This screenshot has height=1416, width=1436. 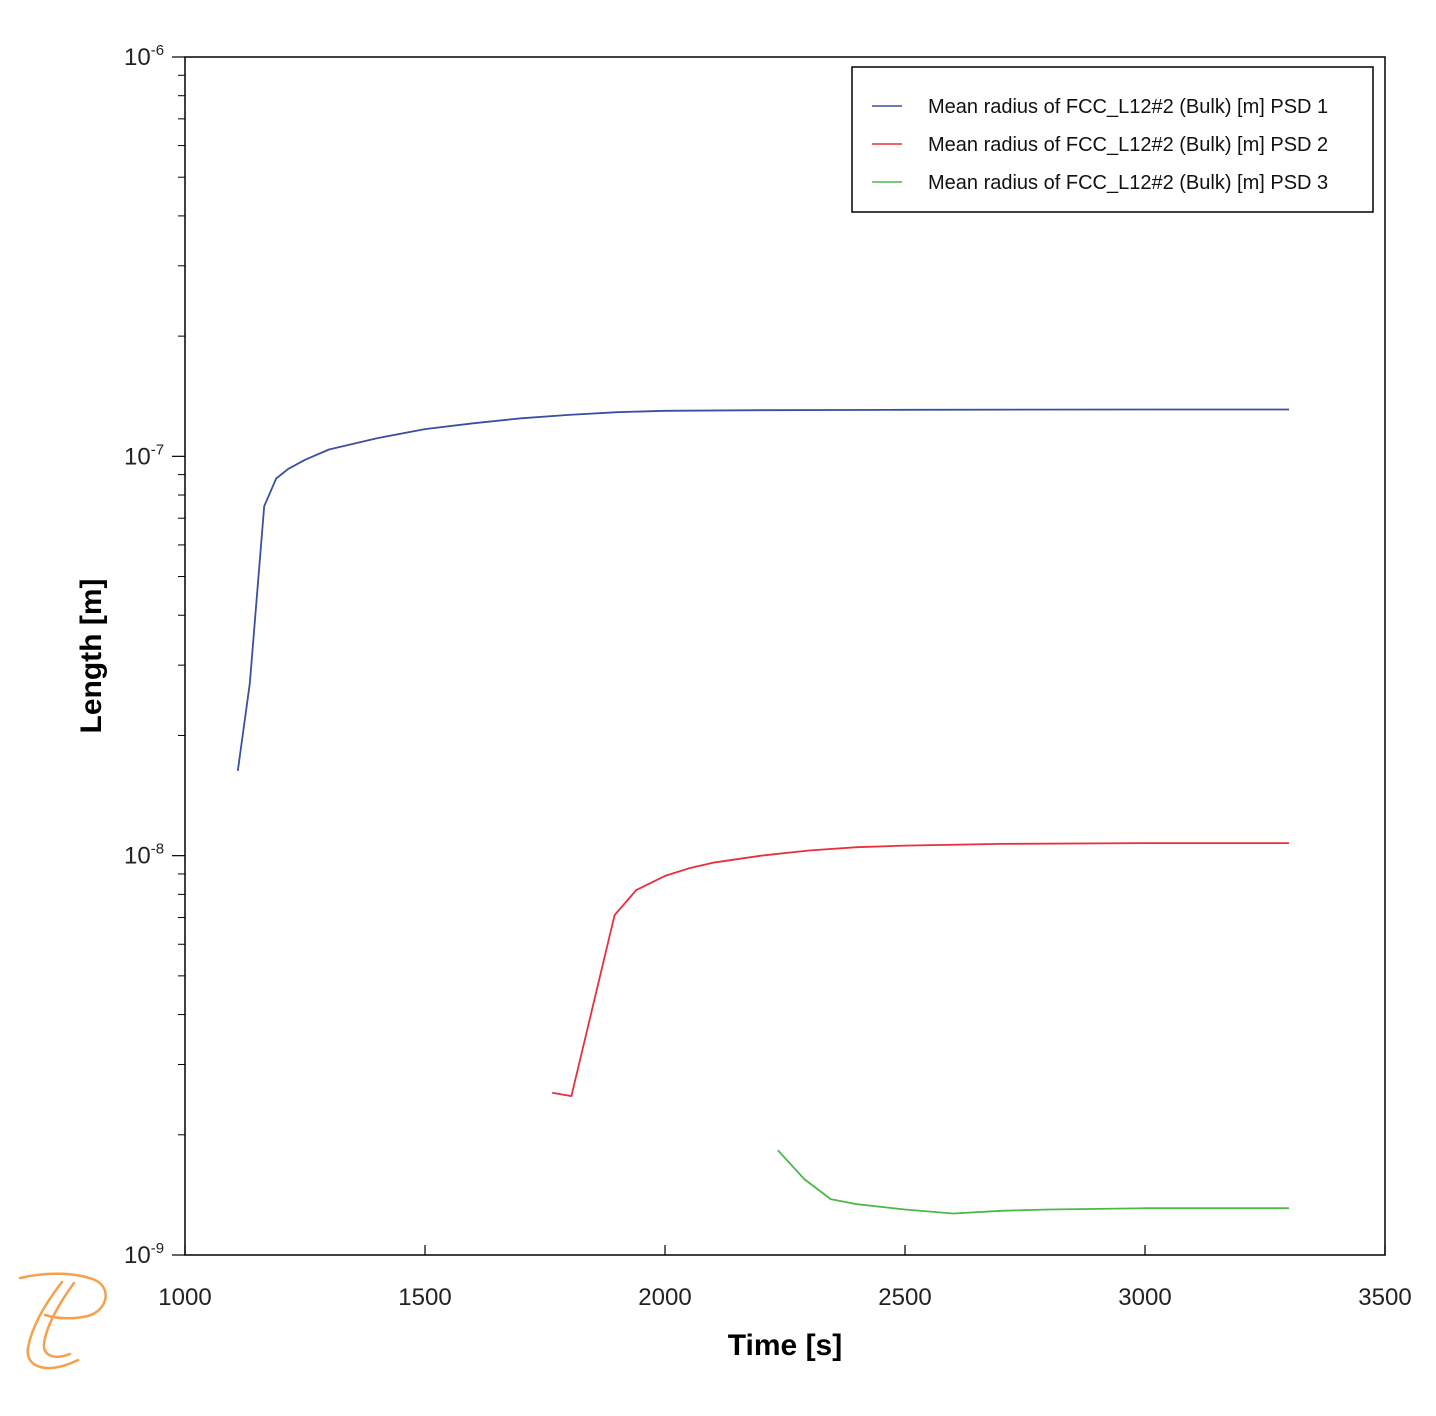 I want to click on y-axis: 10⁻⁹ 10⁻⁸ 10⁻⁷ 10⁻⁶, so click(x=154, y=655).